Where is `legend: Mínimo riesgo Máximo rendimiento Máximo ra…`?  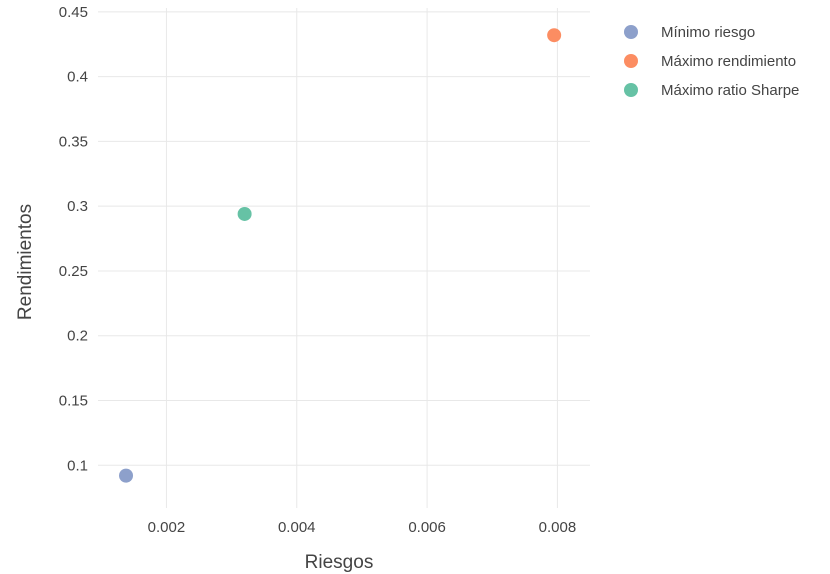
legend: Mínimo riesgo Máximo rendimiento Máximo ra… is located at coordinates (711, 61).